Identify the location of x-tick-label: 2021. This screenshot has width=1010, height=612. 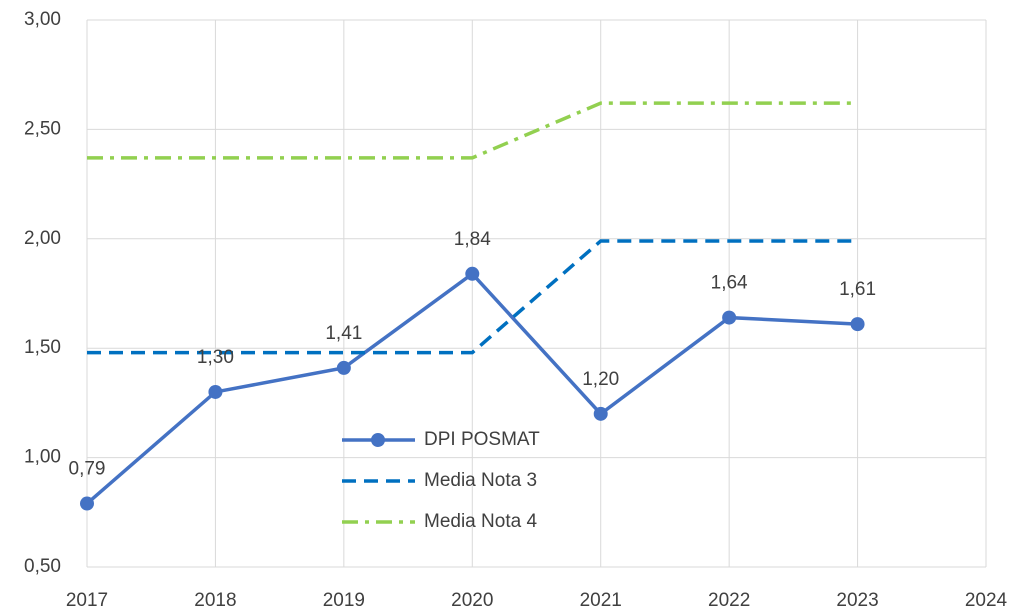
(601, 600).